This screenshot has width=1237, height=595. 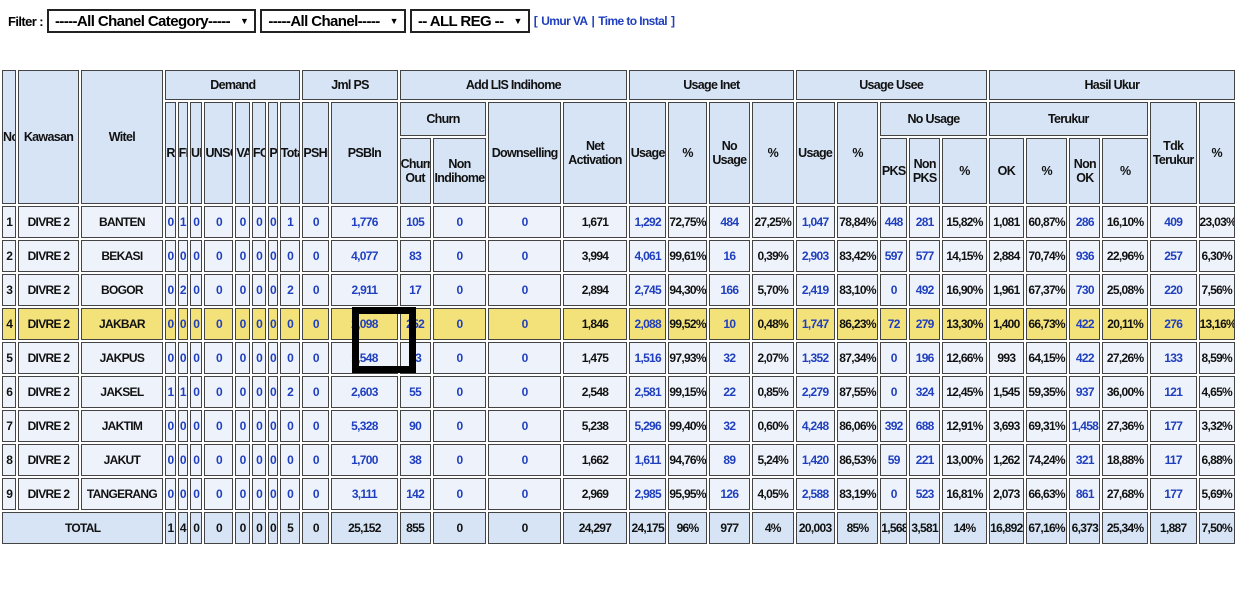 What do you see at coordinates (815, 222) in the screenshot?
I see `cell: 1,047` at bounding box center [815, 222].